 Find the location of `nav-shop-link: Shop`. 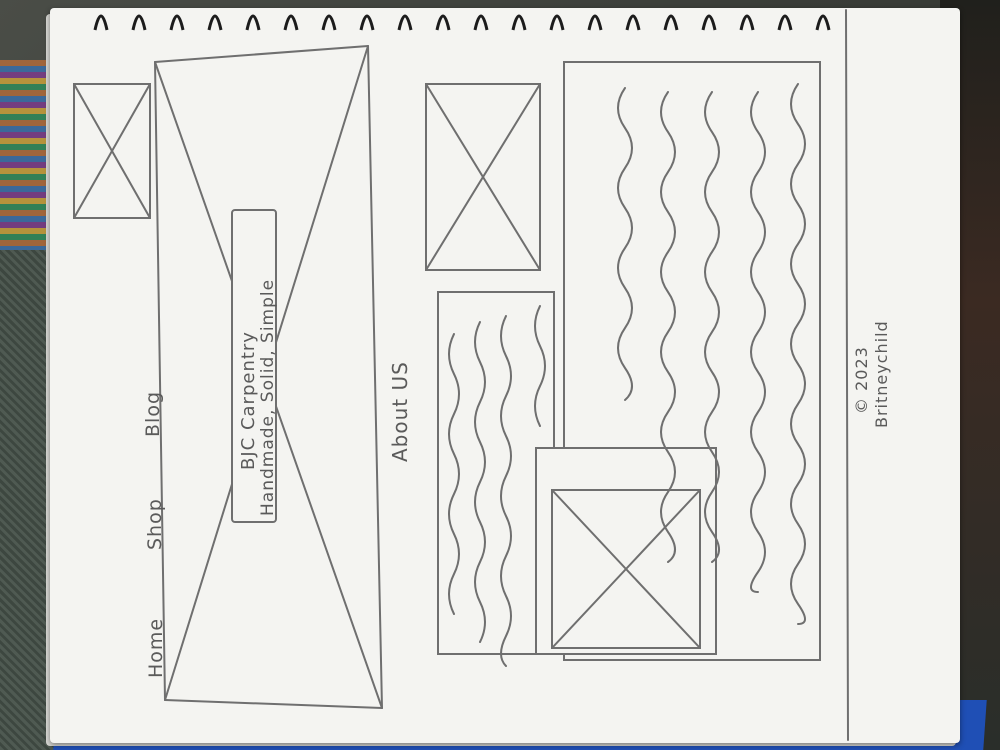

nav-shop-link: Shop is located at coordinates (155, 524).